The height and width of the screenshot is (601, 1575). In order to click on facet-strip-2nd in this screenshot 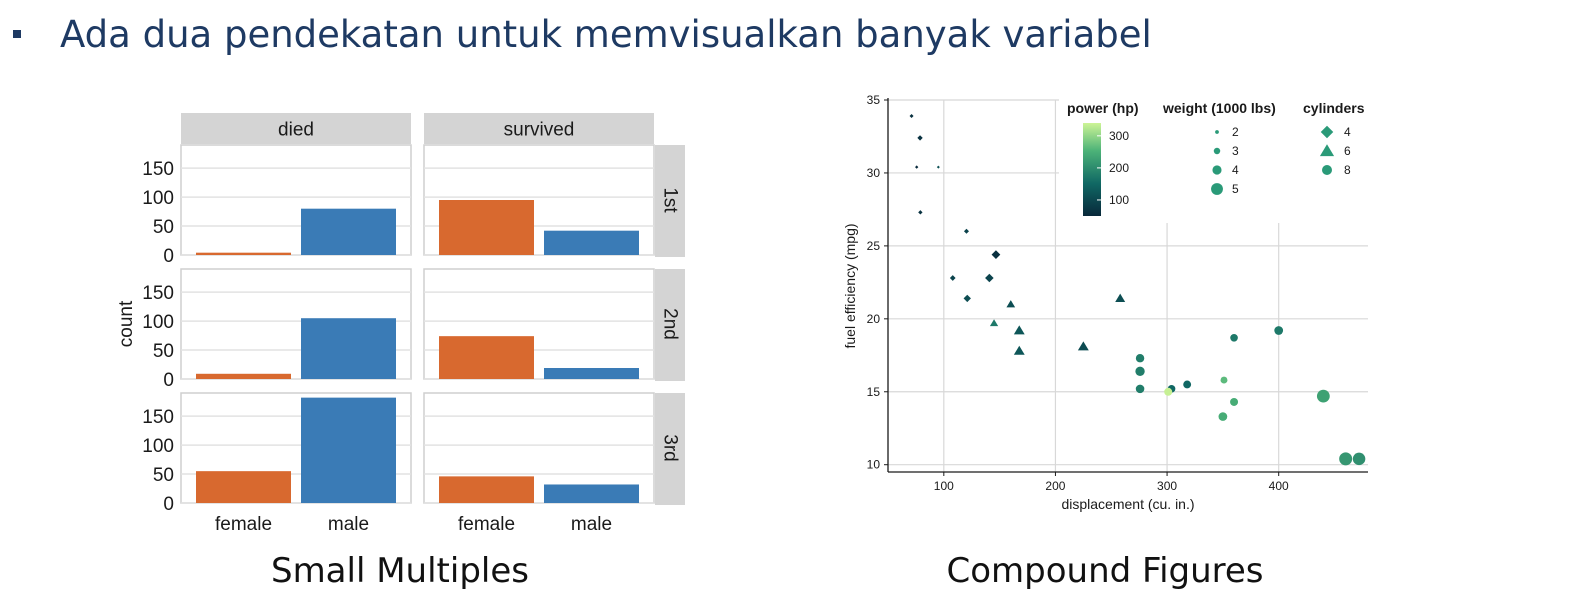, I will do `click(670, 325)`.